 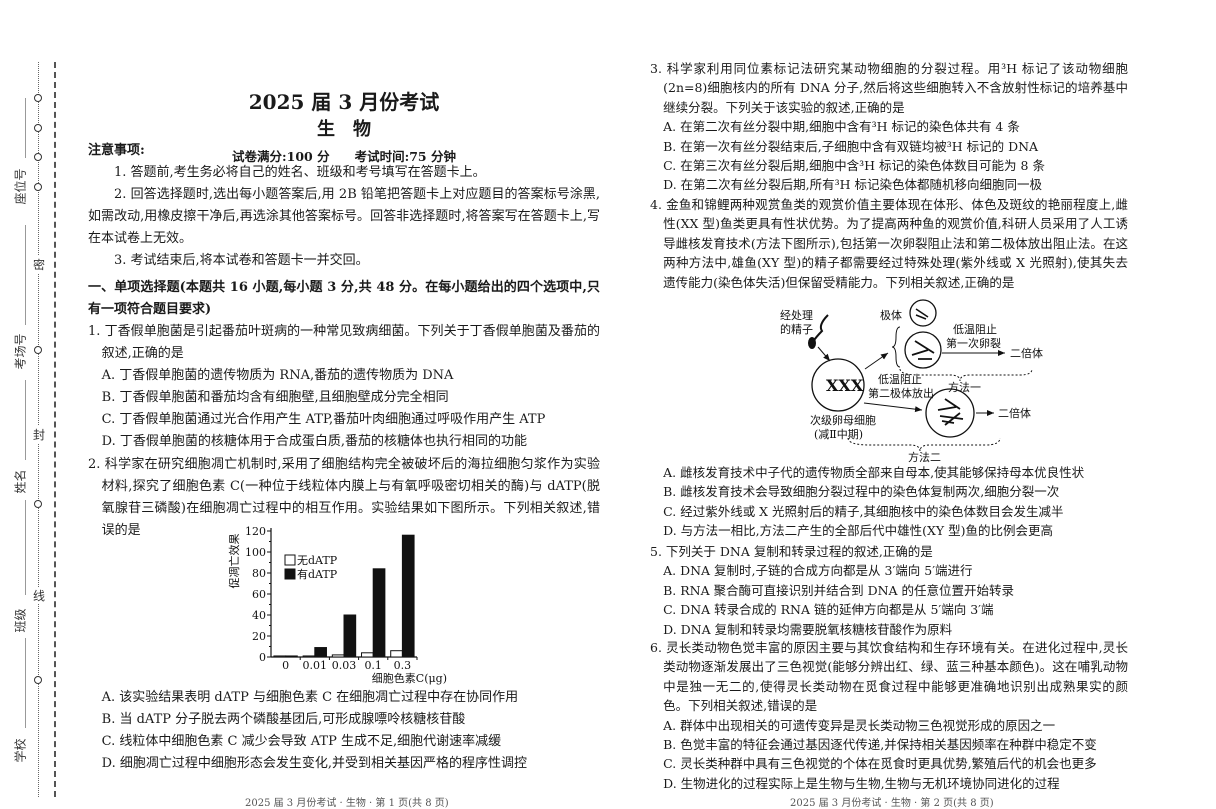 I want to click on notes-item: 1. 答题前,考生务必将自己的姓名、班级和考号填写在答题卡上。, so click(x=300, y=172).